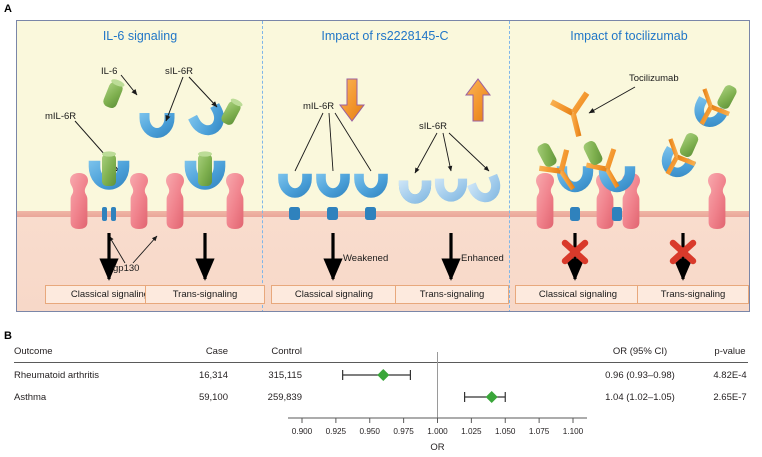 The image size is (762, 457). What do you see at coordinates (437, 447) in the screenshot?
I see `x-axis-title: OR` at bounding box center [437, 447].